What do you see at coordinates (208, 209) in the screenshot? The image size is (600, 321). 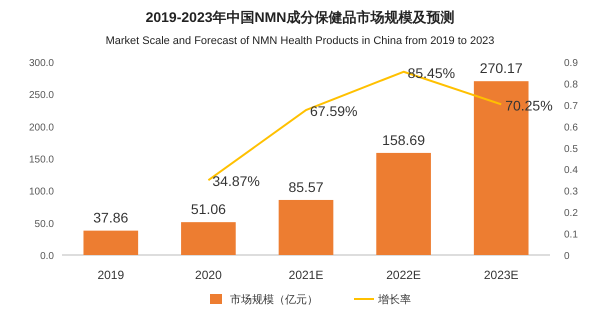 I see `data-label: 51.06` at bounding box center [208, 209].